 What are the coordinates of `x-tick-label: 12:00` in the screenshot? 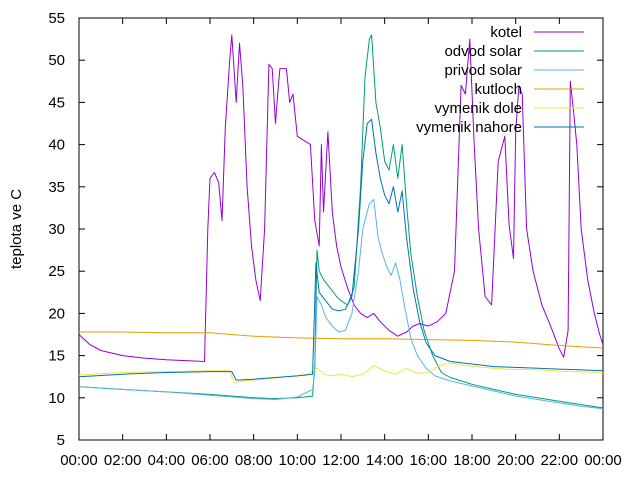 It's located at (341, 460).